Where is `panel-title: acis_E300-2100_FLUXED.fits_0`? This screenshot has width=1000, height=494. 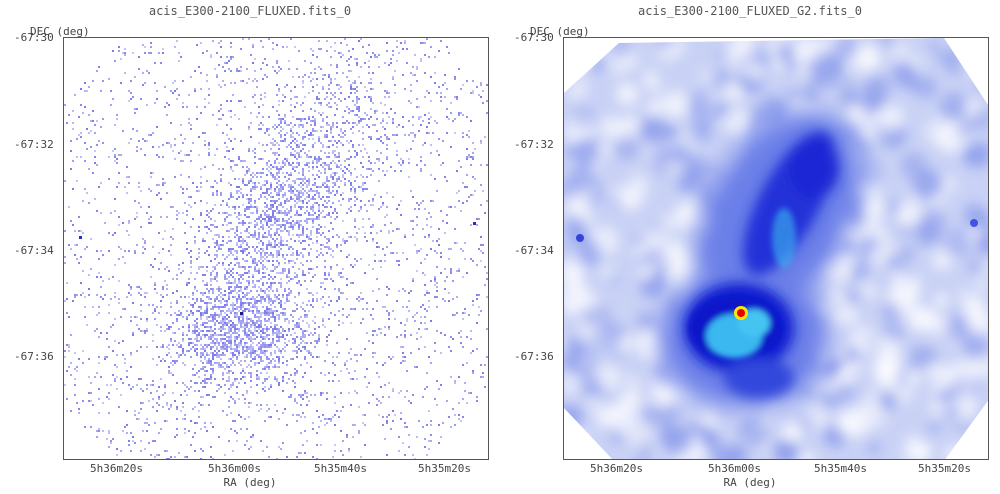 panel-title: acis_E300-2100_FLUXED.fits_0 is located at coordinates (250, 11).